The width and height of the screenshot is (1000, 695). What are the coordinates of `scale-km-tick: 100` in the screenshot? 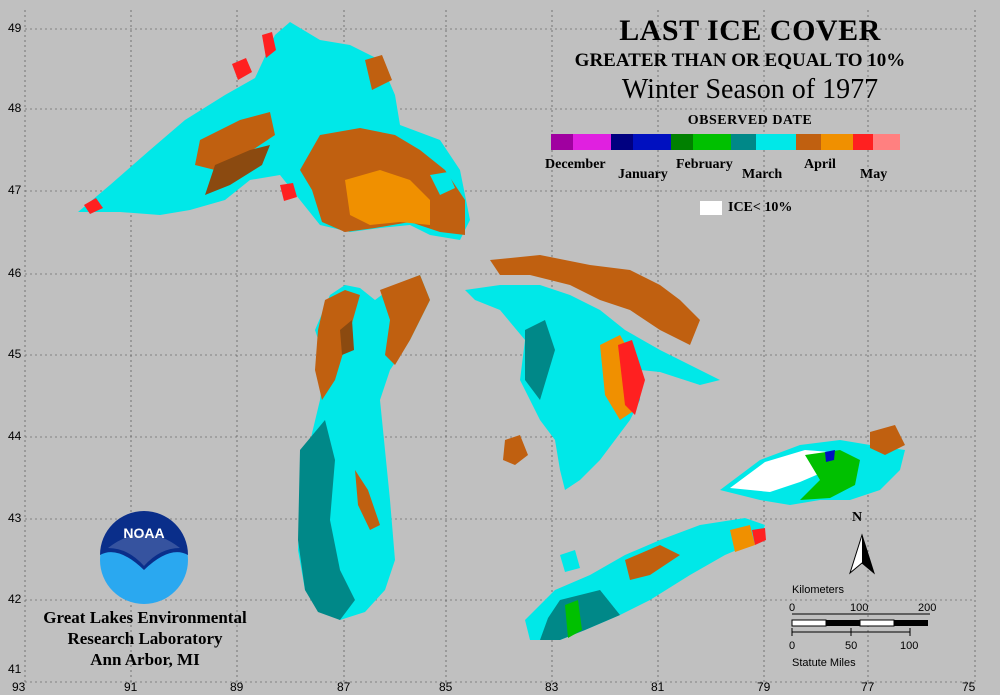 It's located at (859, 608).